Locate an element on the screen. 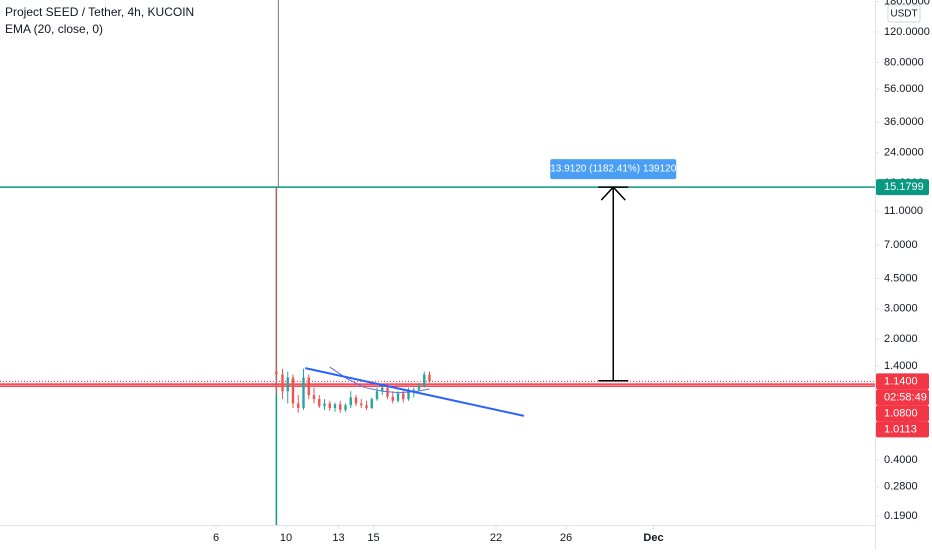 The height and width of the screenshot is (555, 932). measure-arrowhead is located at coordinates (613, 193).